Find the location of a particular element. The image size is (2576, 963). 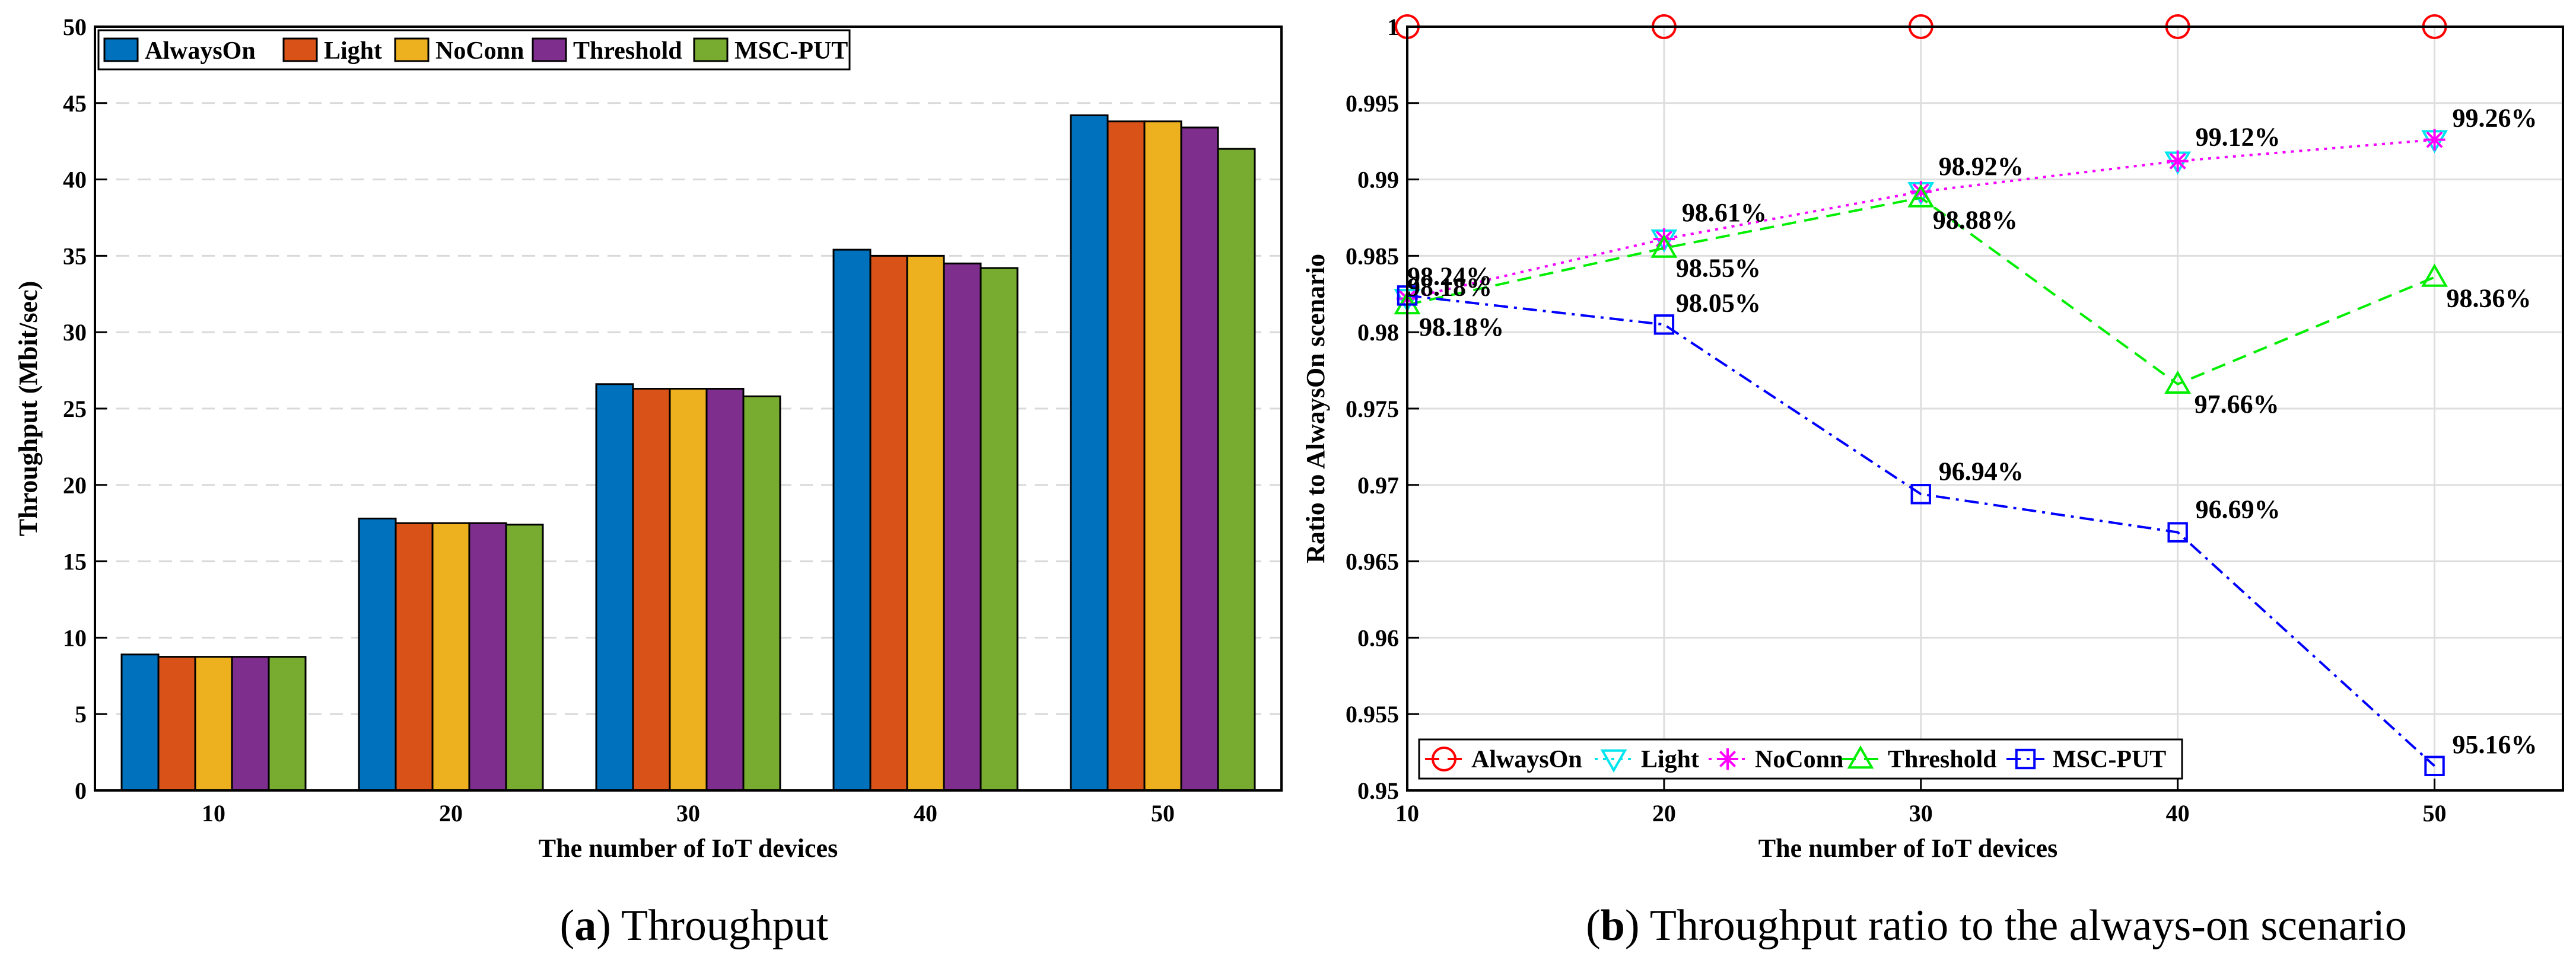

y-tick-label: 0.975 is located at coordinates (1372, 409).